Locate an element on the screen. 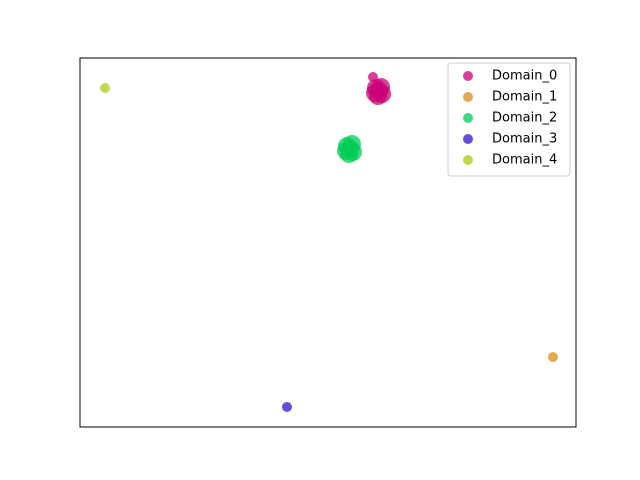  legend-label: Domain_2 is located at coordinates (524, 118).